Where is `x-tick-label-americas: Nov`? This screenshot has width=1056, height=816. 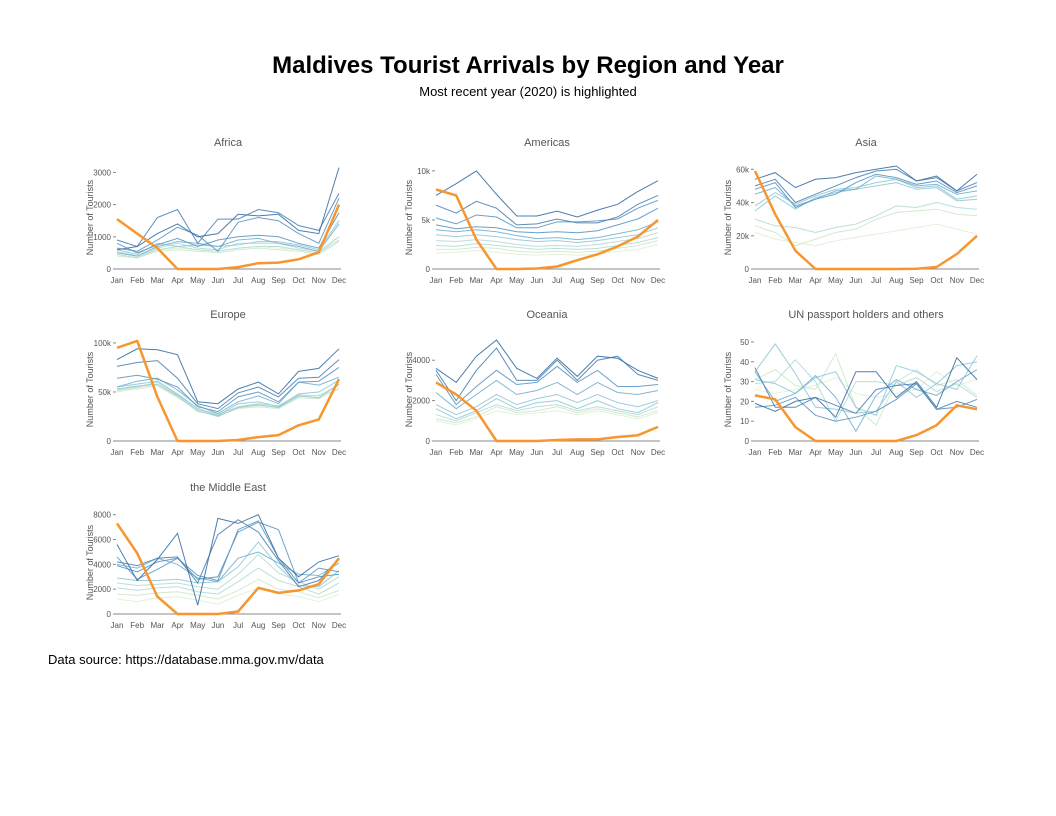 x-tick-label-americas: Nov is located at coordinates (638, 280).